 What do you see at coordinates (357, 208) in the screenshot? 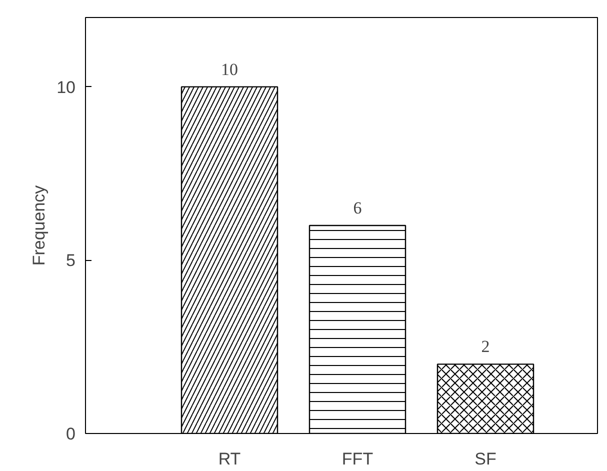
I see `data-label: 6` at bounding box center [357, 208].